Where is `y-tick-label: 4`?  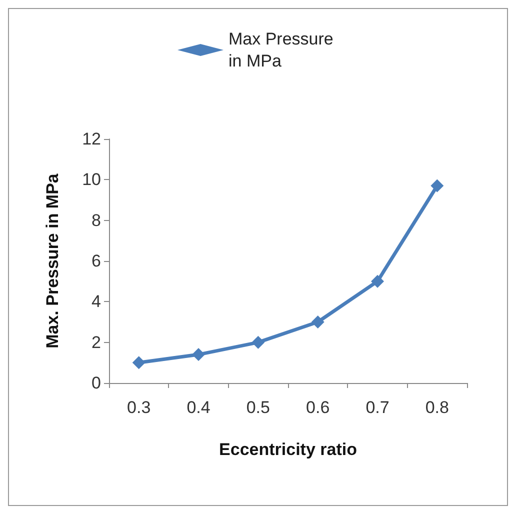
y-tick-label: 4 is located at coordinates (96, 302).